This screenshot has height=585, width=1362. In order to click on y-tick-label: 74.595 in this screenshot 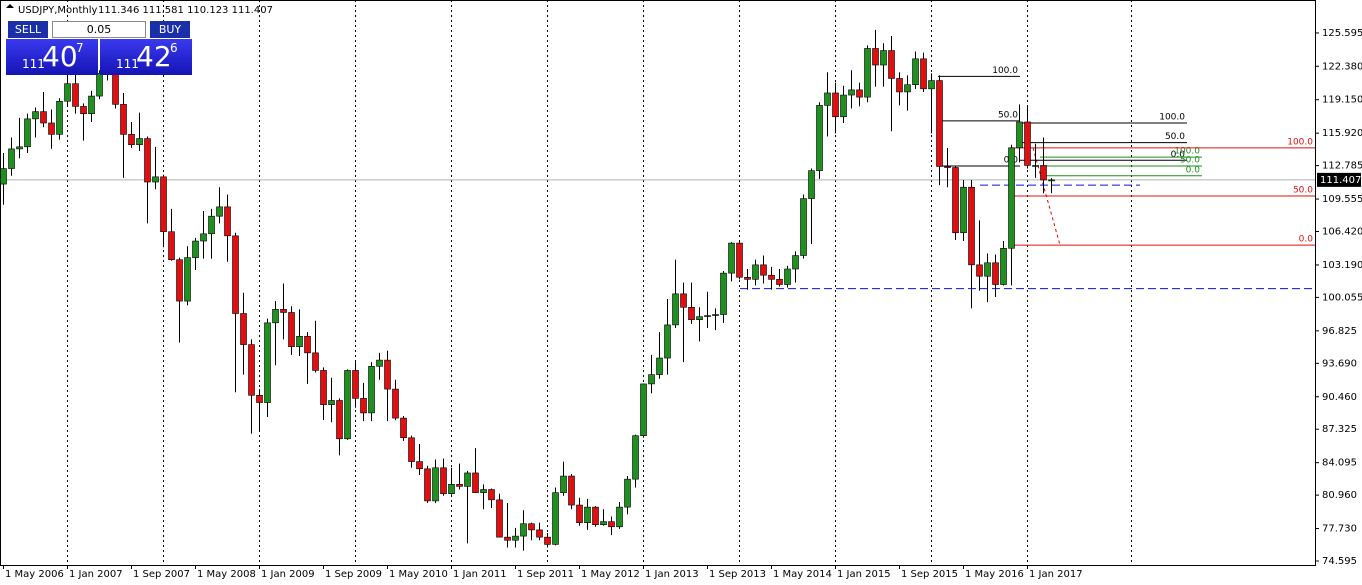, I will do `click(1339, 561)`.